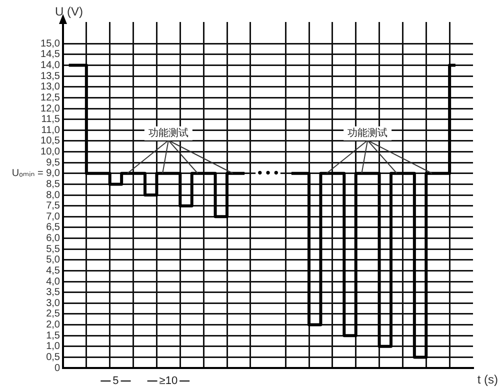 This screenshot has height=390, width=500. What do you see at coordinates (53, 249) in the screenshot?
I see `y-tick-label: 5,5` at bounding box center [53, 249].